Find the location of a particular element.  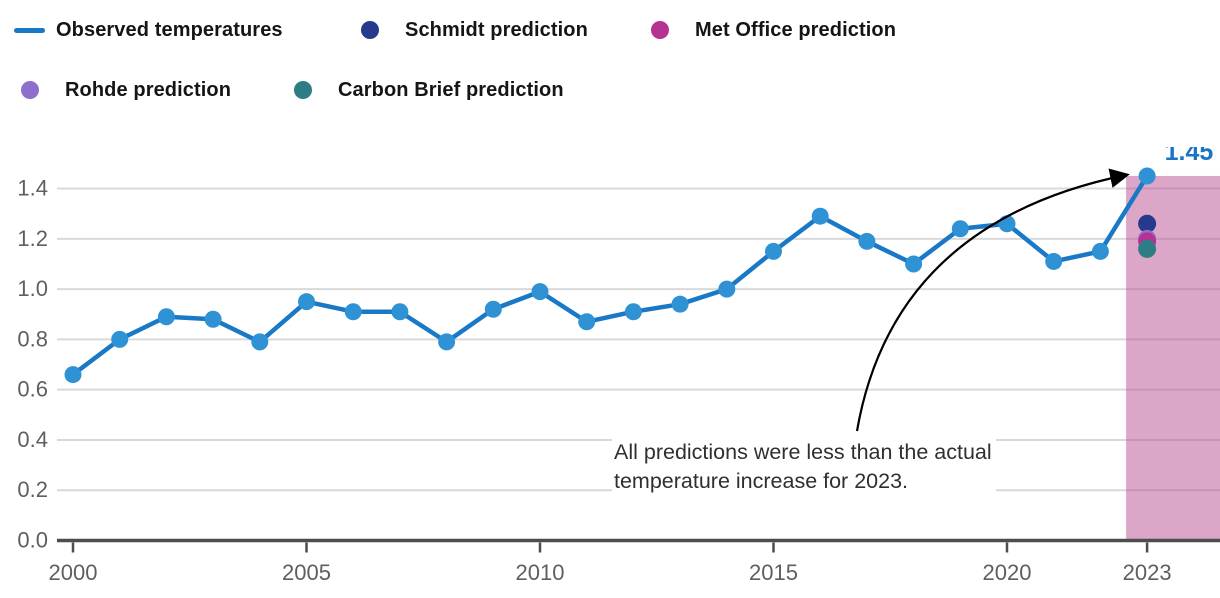

observed-point-2006 is located at coordinates (353, 312).